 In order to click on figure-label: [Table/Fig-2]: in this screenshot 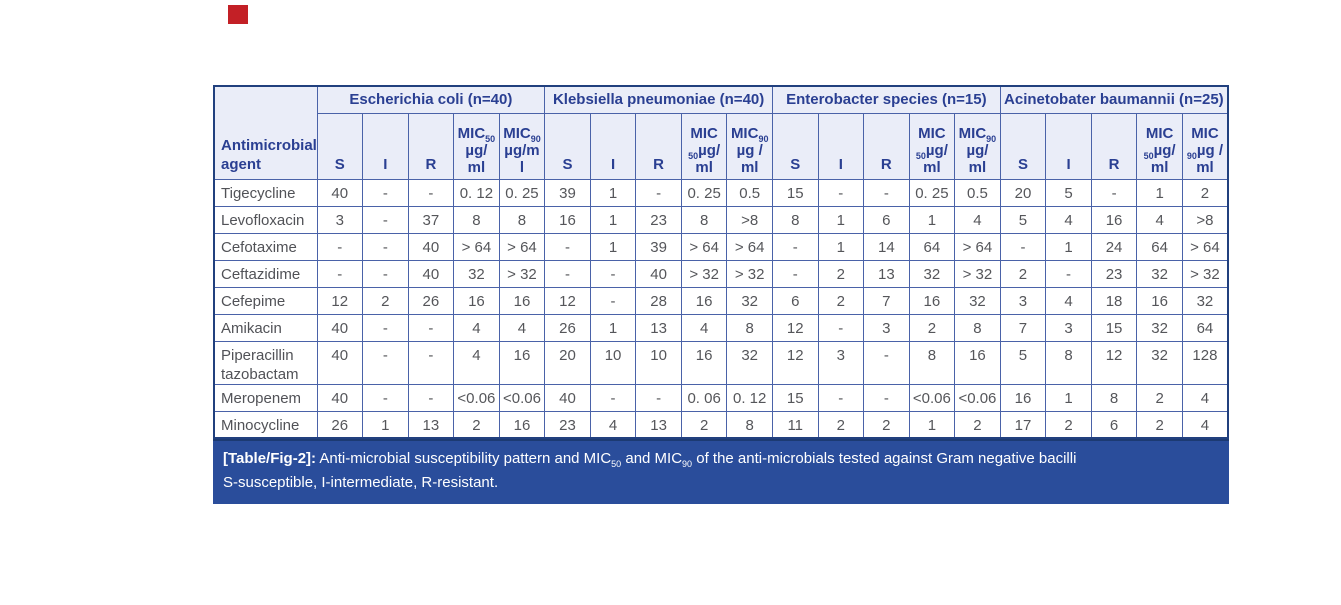, I will do `click(270, 458)`.